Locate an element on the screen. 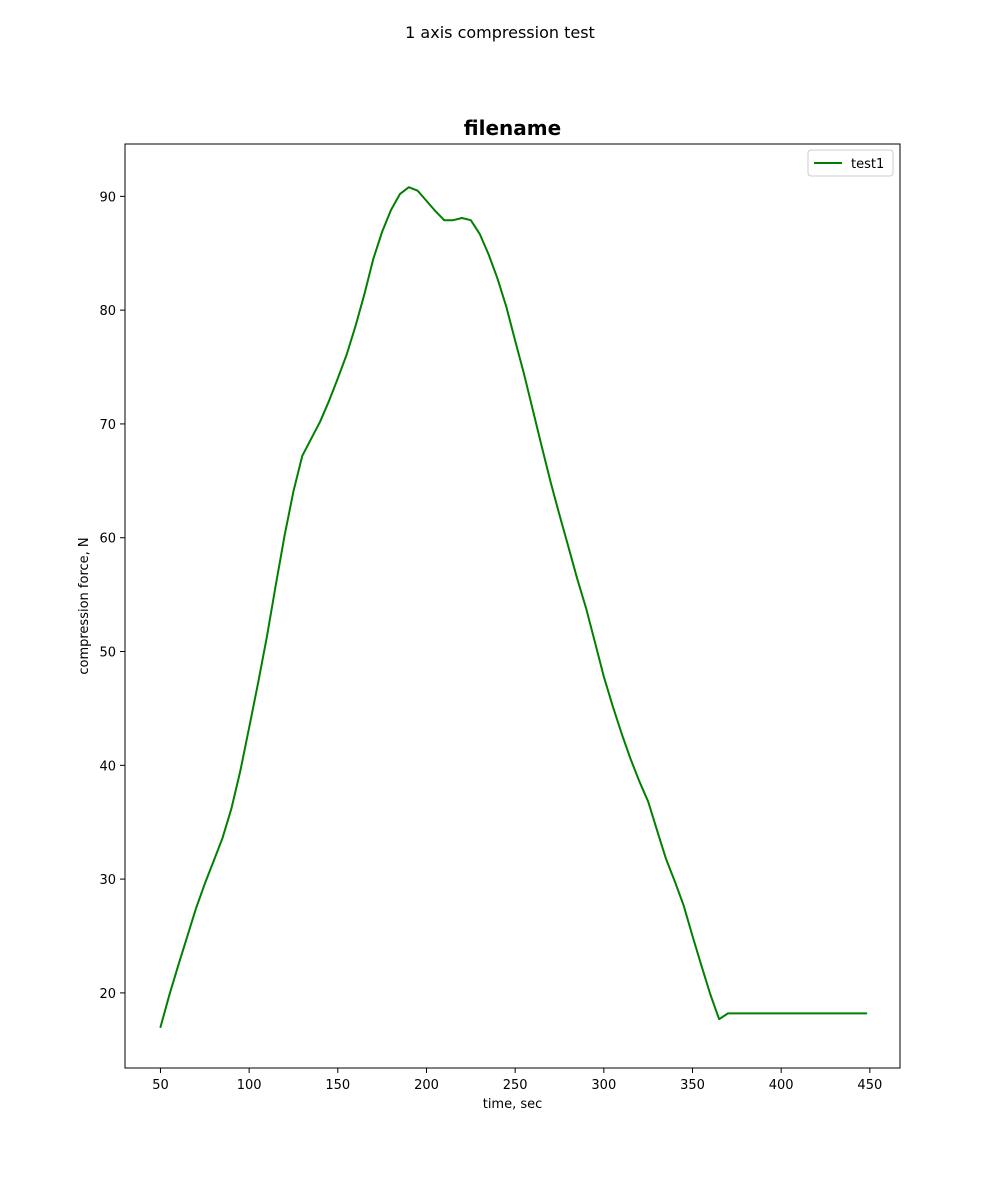 The height and width of the screenshot is (1200, 1000). x-tick-label: 150 is located at coordinates (337, 1085).